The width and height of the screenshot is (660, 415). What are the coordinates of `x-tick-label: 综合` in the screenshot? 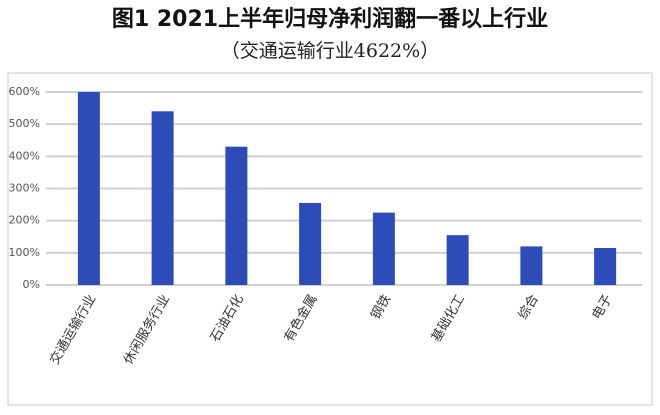 It's located at (529, 307).